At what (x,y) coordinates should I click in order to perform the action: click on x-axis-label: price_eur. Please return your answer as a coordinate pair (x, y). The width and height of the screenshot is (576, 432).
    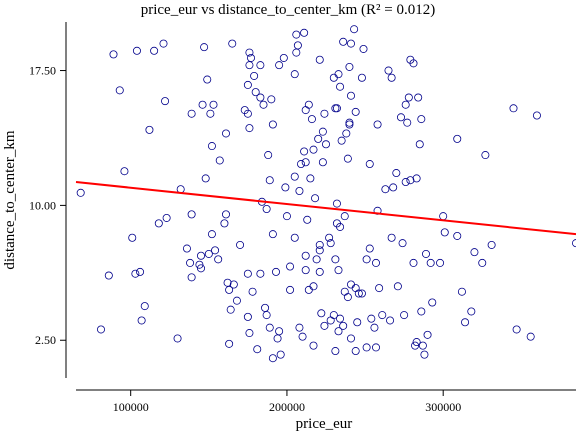
    Looking at the image, I should click on (324, 424).